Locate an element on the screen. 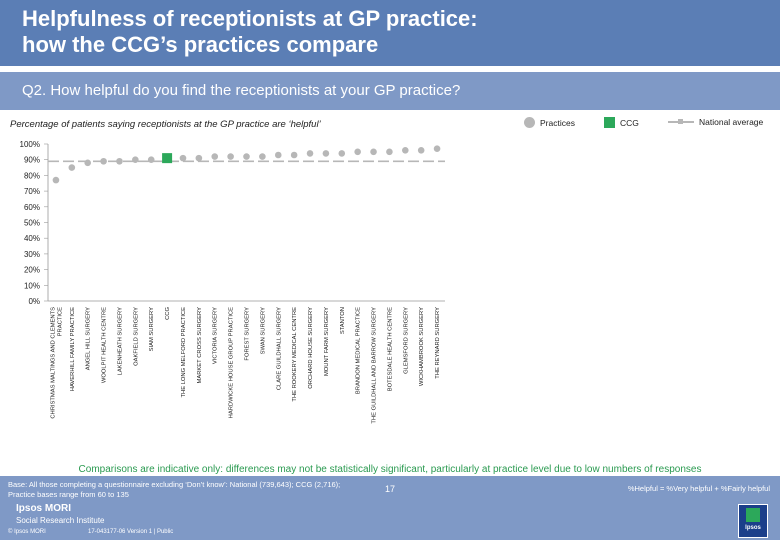 This screenshot has width=780, height=540. copyright-text: © Ipsos MORI is located at coordinates (27, 532).